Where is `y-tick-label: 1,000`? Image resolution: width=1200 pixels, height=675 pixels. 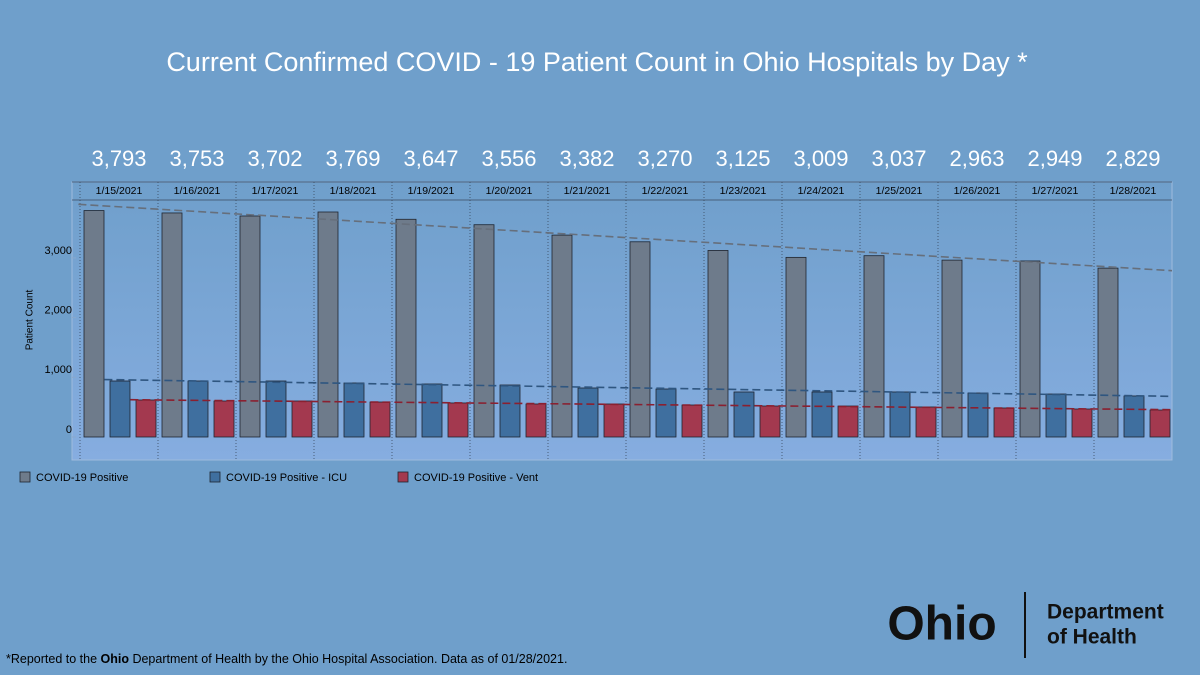 y-tick-label: 1,000 is located at coordinates (58, 370).